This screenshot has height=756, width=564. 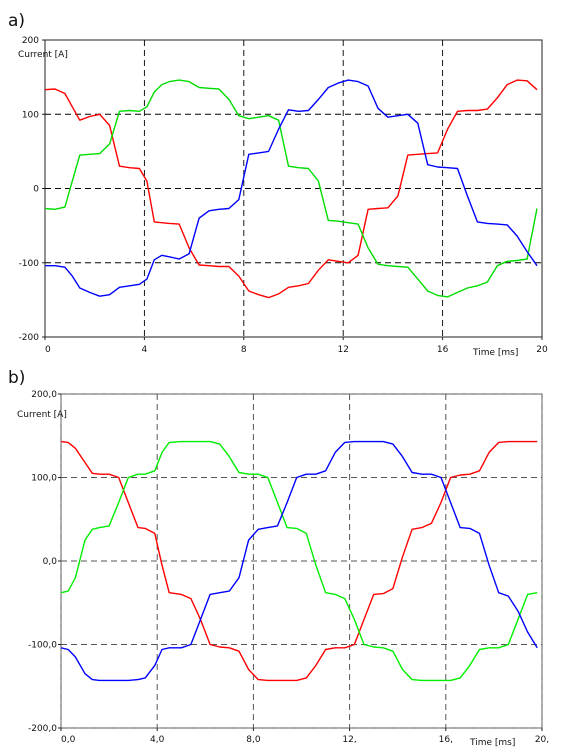 I want to click on y-tick-label-b-1: -100,0, so click(x=42, y=646).